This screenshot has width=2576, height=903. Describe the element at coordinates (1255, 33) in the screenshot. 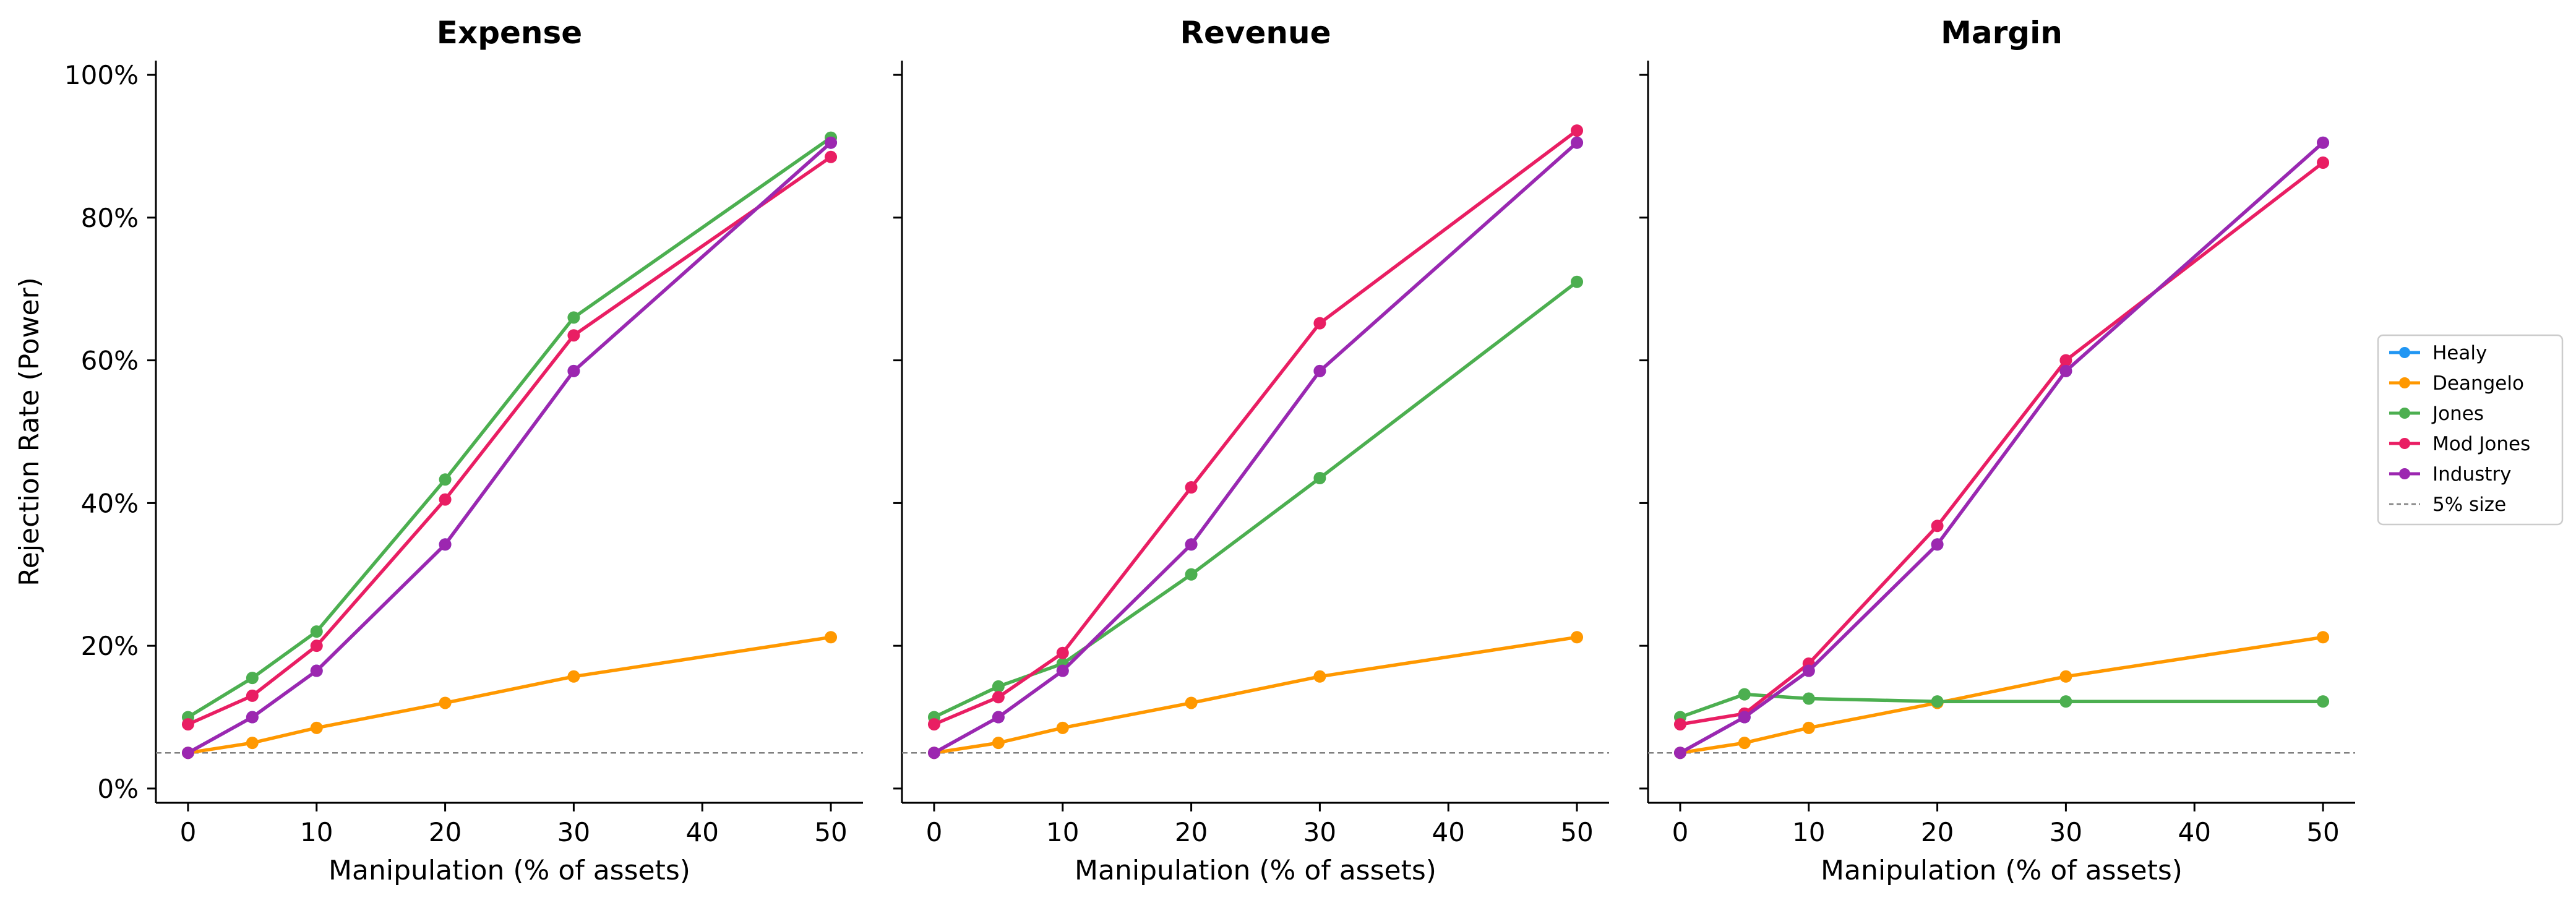

I see `chart-title: Revenue` at that location.